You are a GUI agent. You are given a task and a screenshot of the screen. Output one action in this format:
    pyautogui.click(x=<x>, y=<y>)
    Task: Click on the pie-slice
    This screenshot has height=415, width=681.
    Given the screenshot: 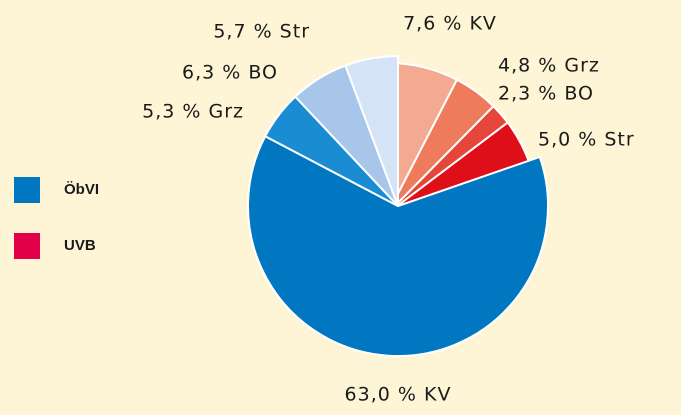 What is the action you would take?
    pyautogui.click(x=371, y=130)
    